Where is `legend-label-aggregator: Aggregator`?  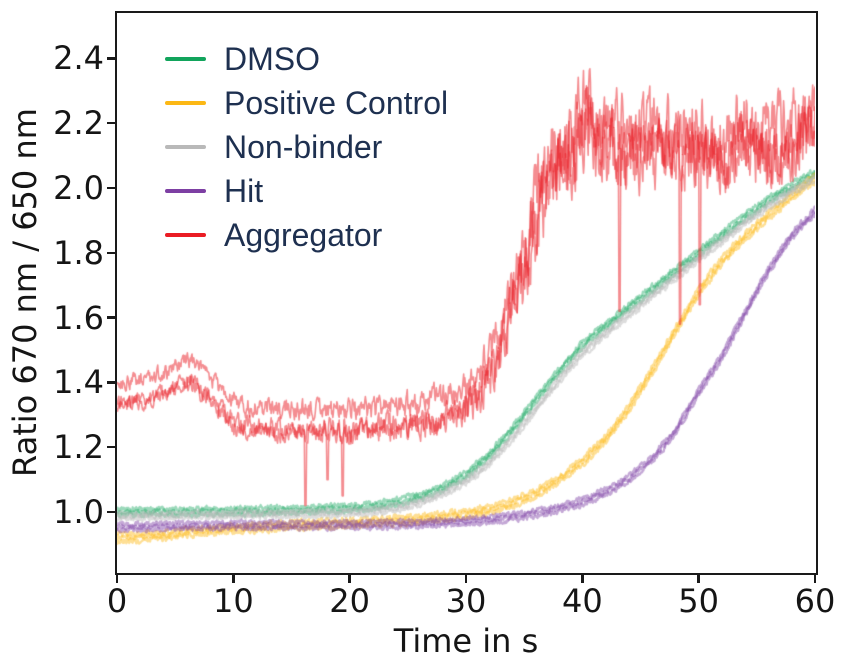
legend-label-aggregator: Aggregator is located at coordinates (303, 234).